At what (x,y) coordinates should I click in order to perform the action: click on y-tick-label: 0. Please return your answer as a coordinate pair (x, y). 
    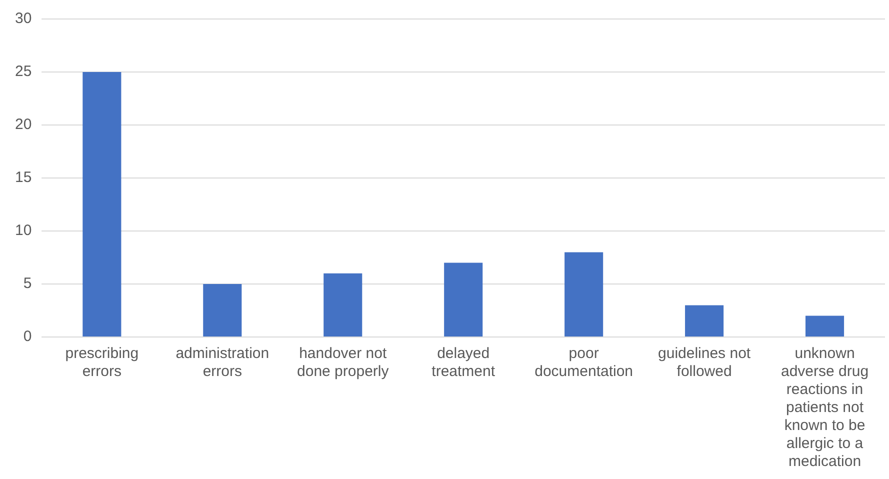
    Looking at the image, I should click on (27, 337).